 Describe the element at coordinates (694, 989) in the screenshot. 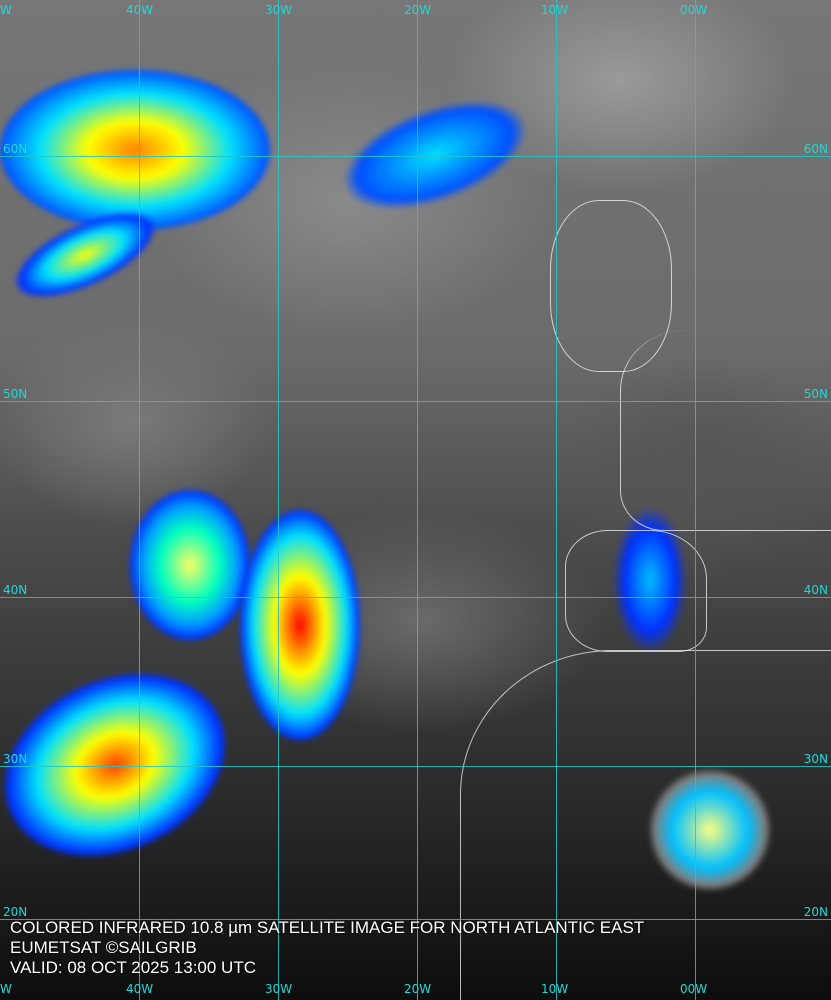

I see `bottom-label: 00W` at that location.